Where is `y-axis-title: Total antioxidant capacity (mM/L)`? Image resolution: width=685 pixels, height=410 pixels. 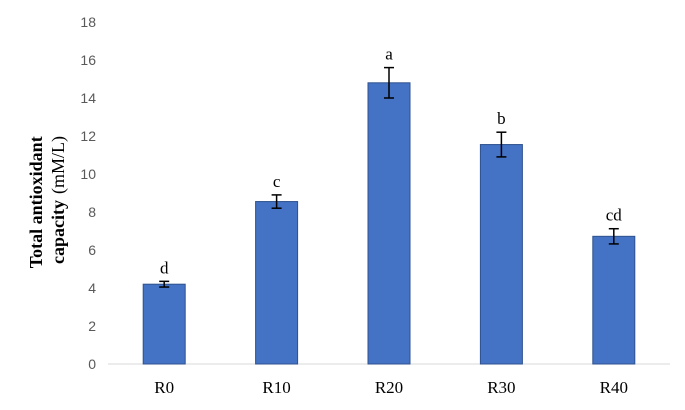
y-axis-title: Total antioxidant capacity (mM/L) is located at coordinates (47, 200).